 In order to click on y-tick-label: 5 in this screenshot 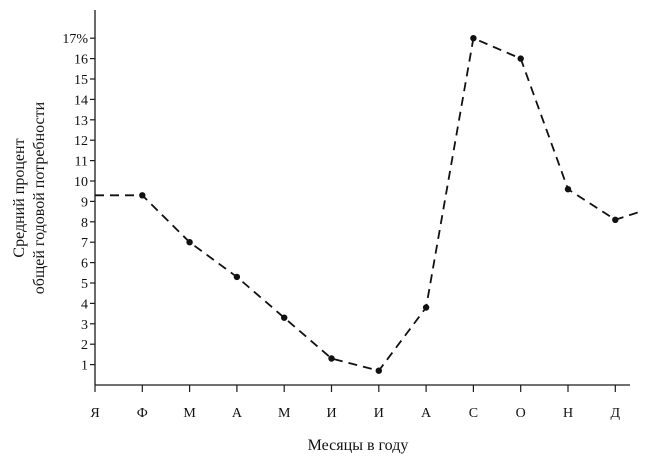, I will do `click(84, 284)`.